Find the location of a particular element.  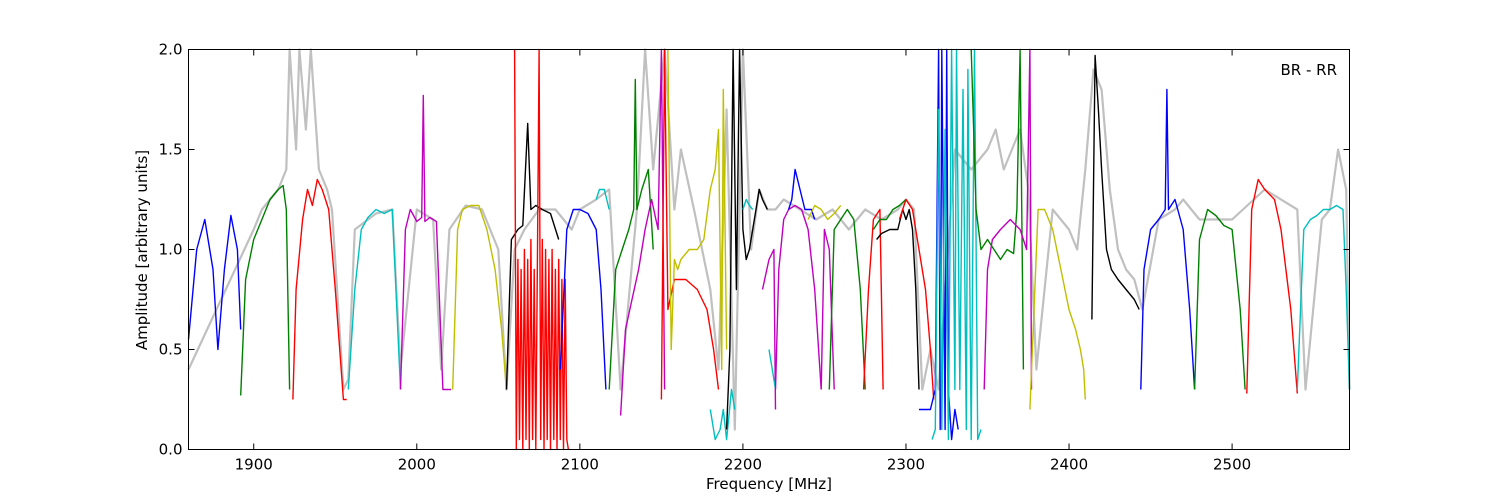

y-tick-label: 0.0 is located at coordinates (171, 450).